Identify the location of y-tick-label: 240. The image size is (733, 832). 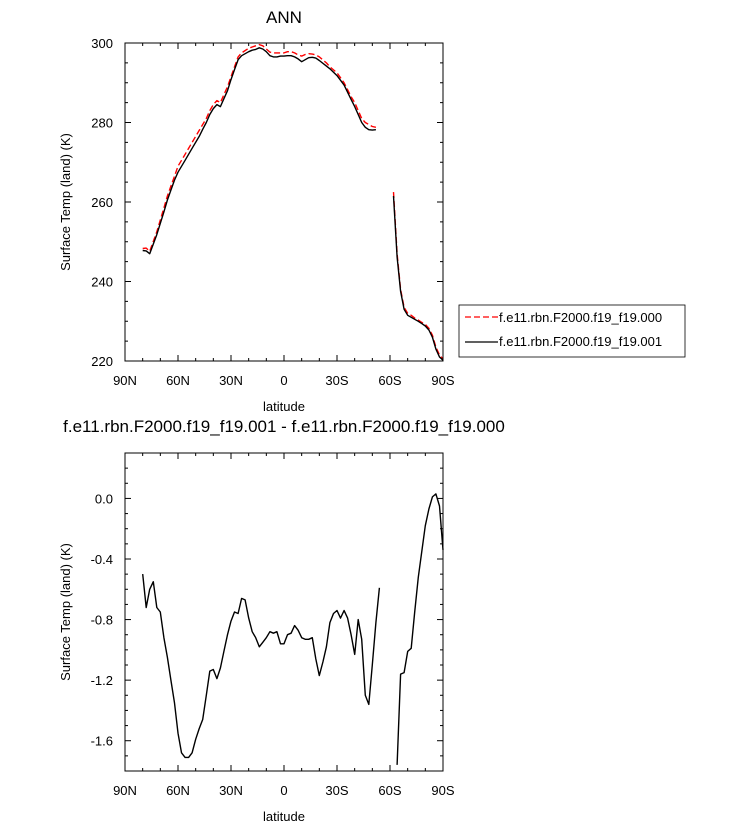
(102, 282).